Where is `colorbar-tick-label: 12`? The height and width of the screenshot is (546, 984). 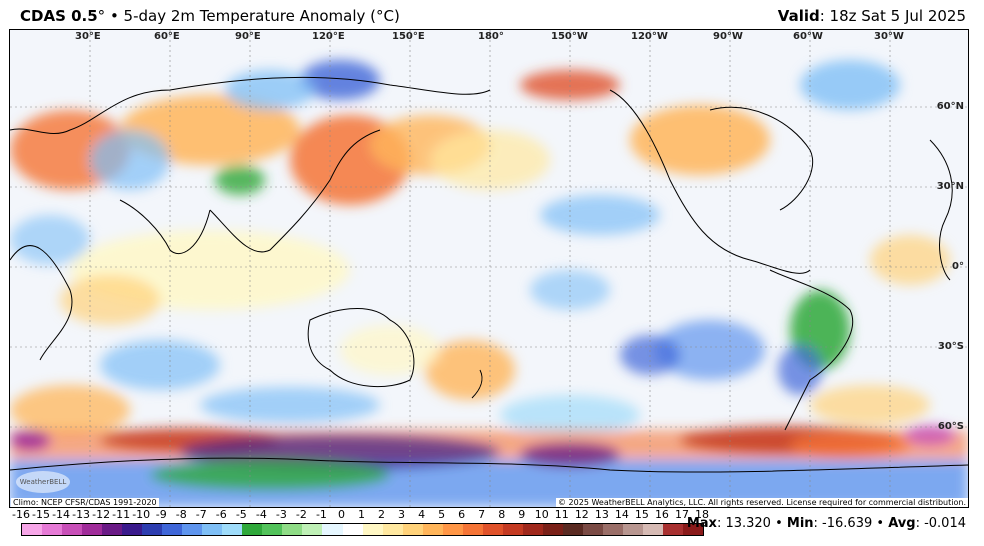 colorbar-tick-label: 12 is located at coordinates (581, 514).